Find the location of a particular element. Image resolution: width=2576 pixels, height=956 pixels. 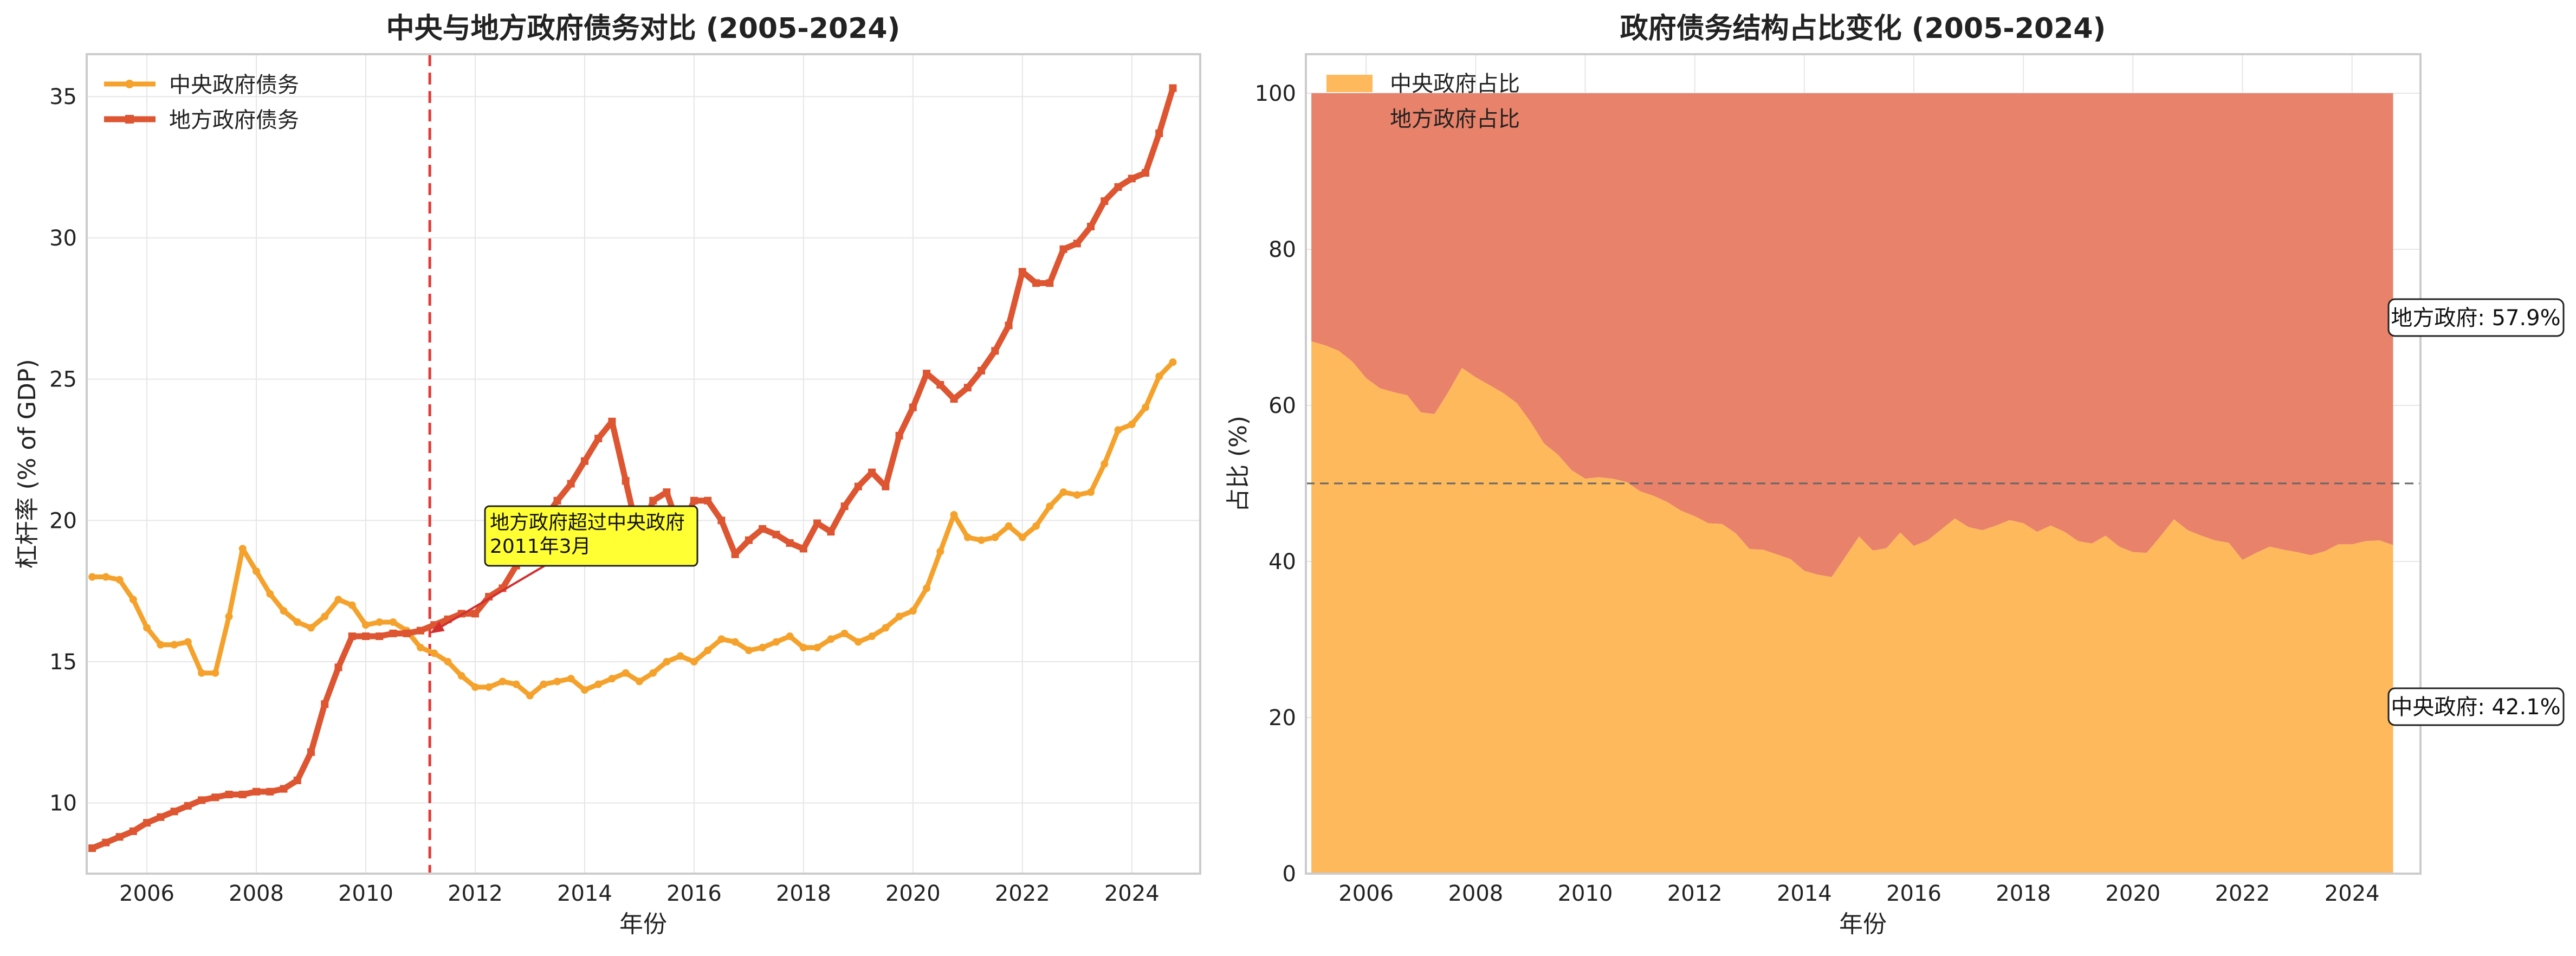

annotation-arrow-head is located at coordinates (437, 628).